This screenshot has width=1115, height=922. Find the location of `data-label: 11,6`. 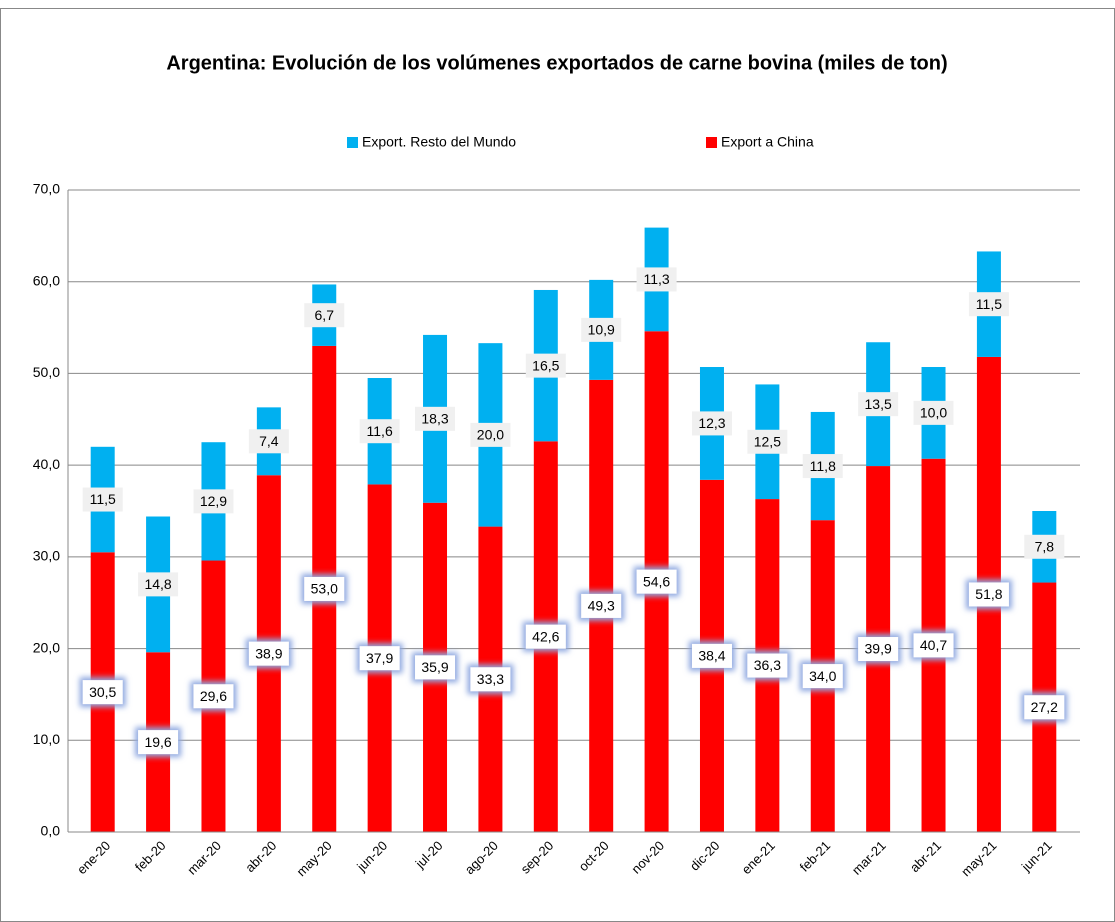

data-label: 11,6 is located at coordinates (380, 431).